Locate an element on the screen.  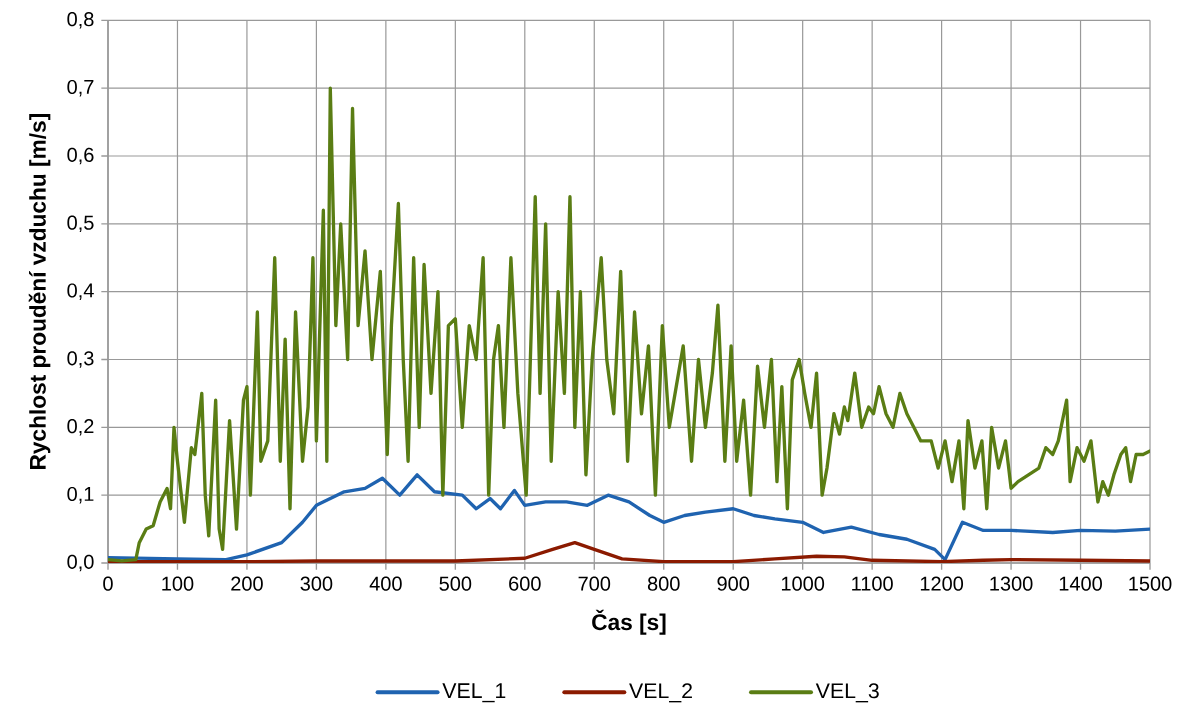
y-tick-label: 0,1 is located at coordinates (80, 495).